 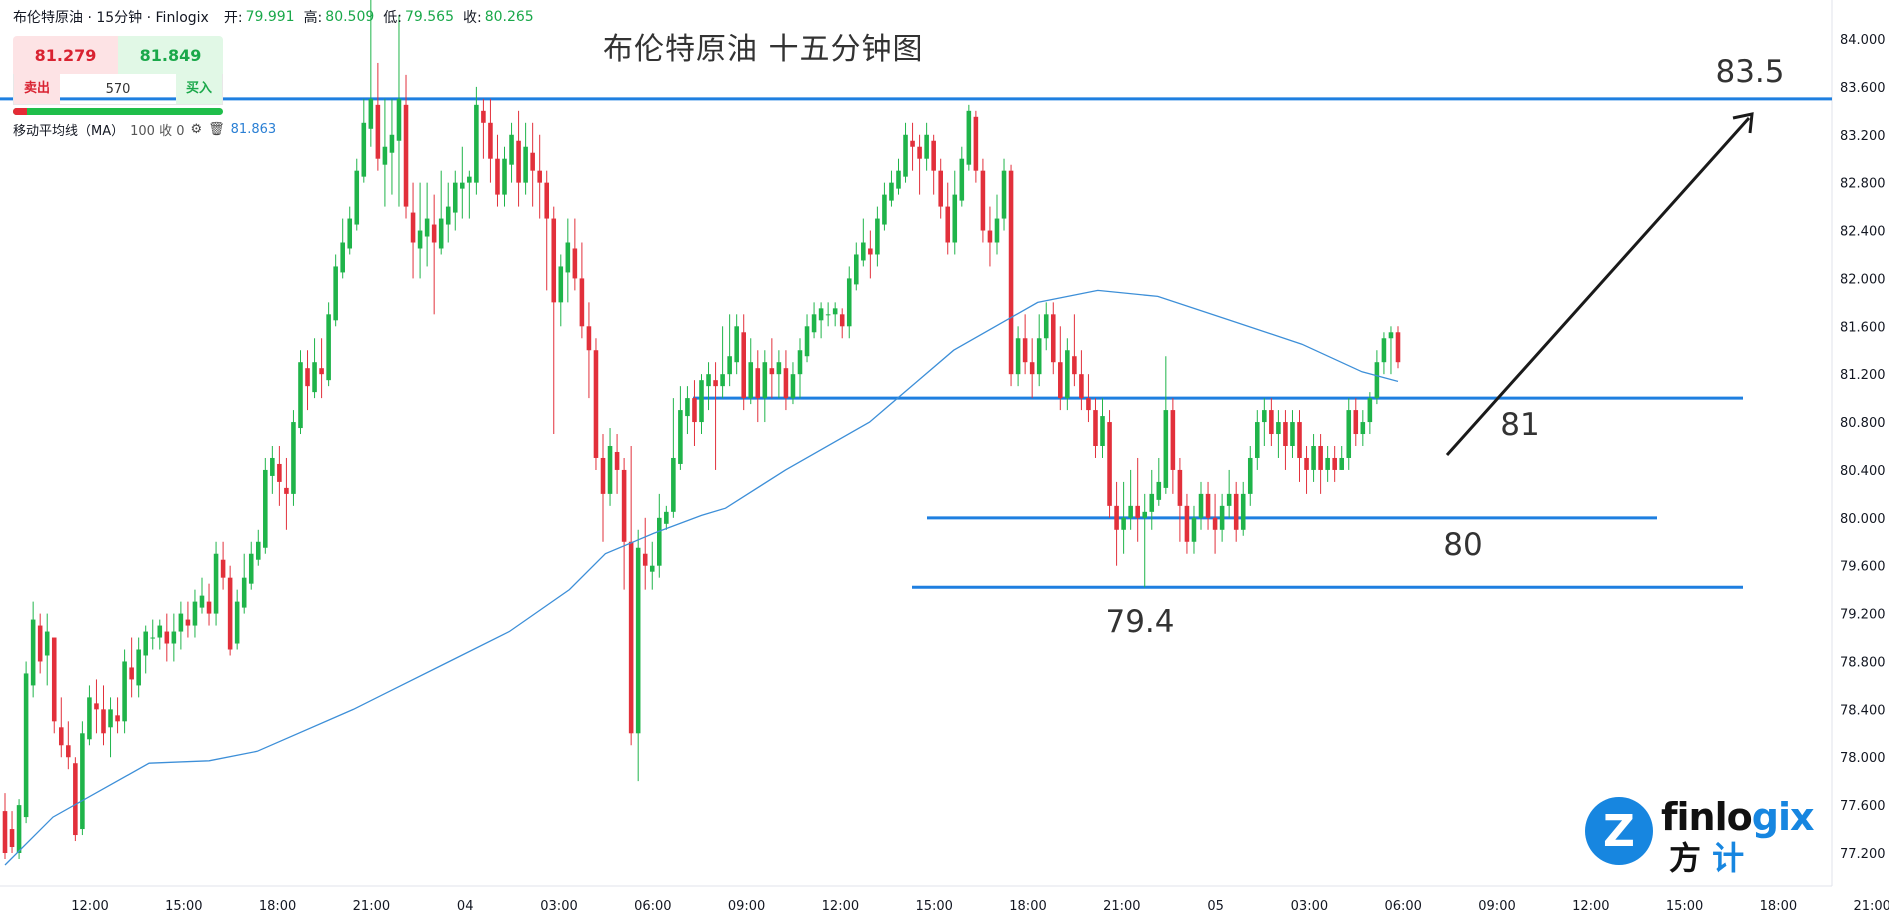 I want to click on x-tick-label: 06:00, so click(x=652, y=906).